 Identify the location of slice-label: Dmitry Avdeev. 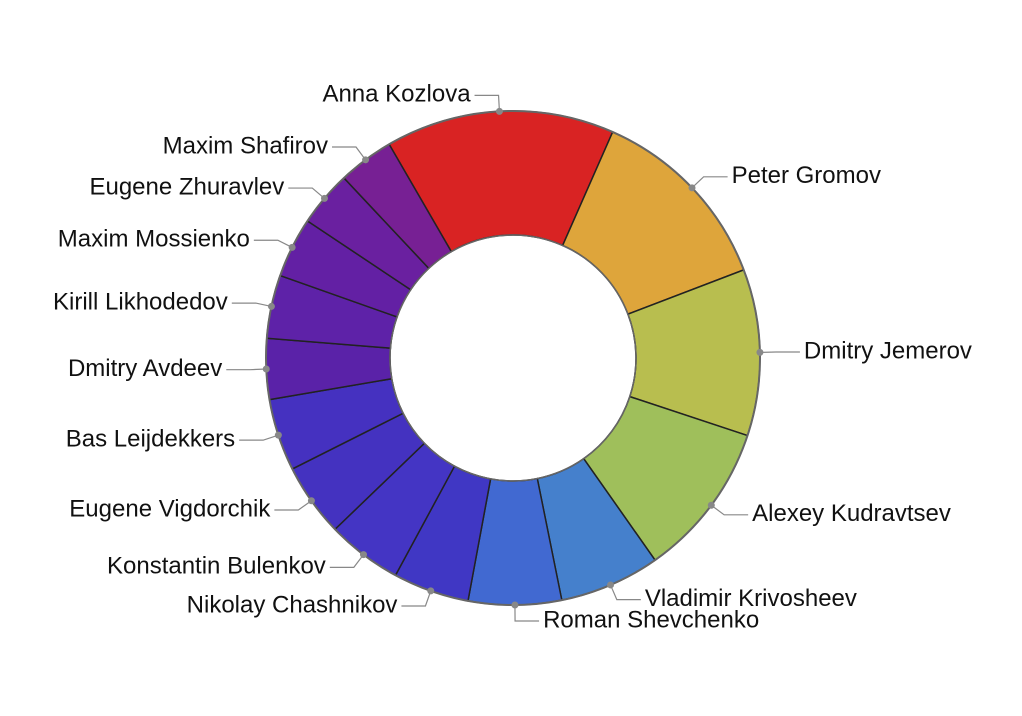
(145, 368).